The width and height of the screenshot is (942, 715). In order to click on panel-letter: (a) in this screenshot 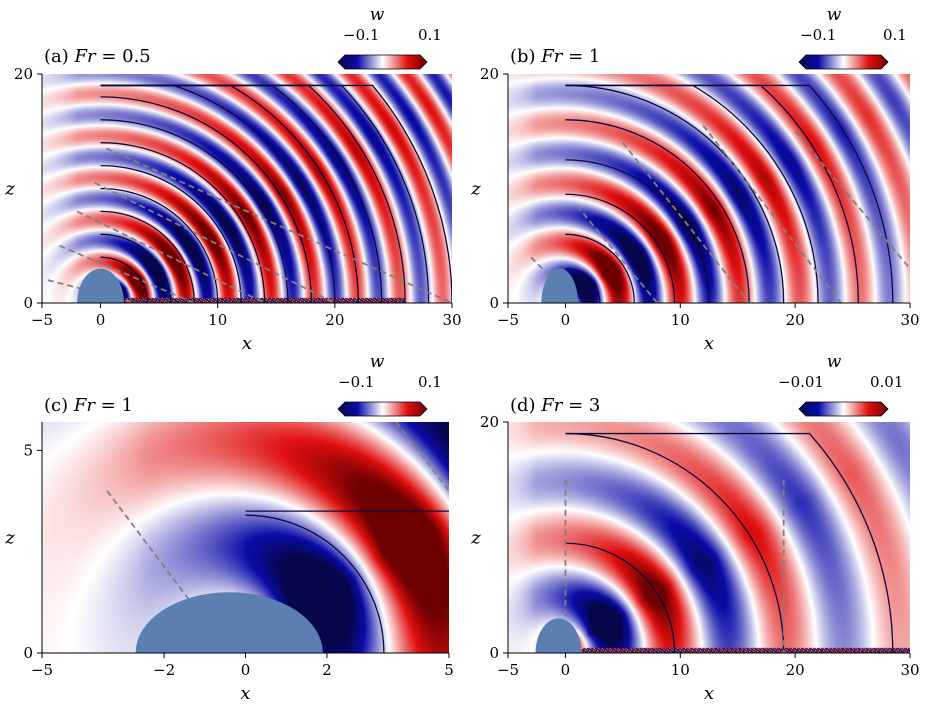, I will do `click(59, 56)`.